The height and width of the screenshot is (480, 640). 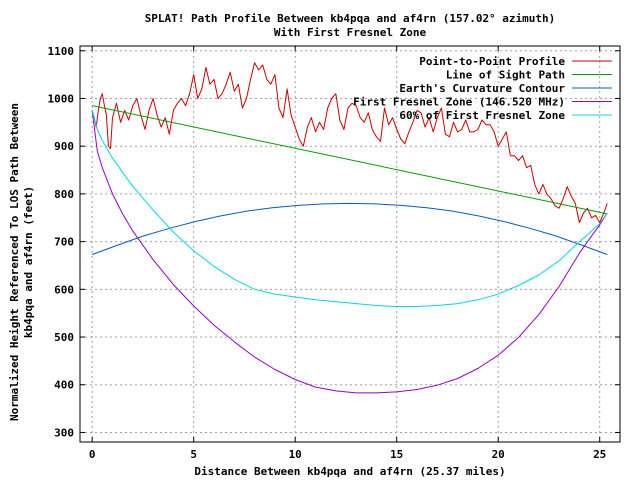 I want to click on x-tick-label: 15, so click(x=396, y=454).